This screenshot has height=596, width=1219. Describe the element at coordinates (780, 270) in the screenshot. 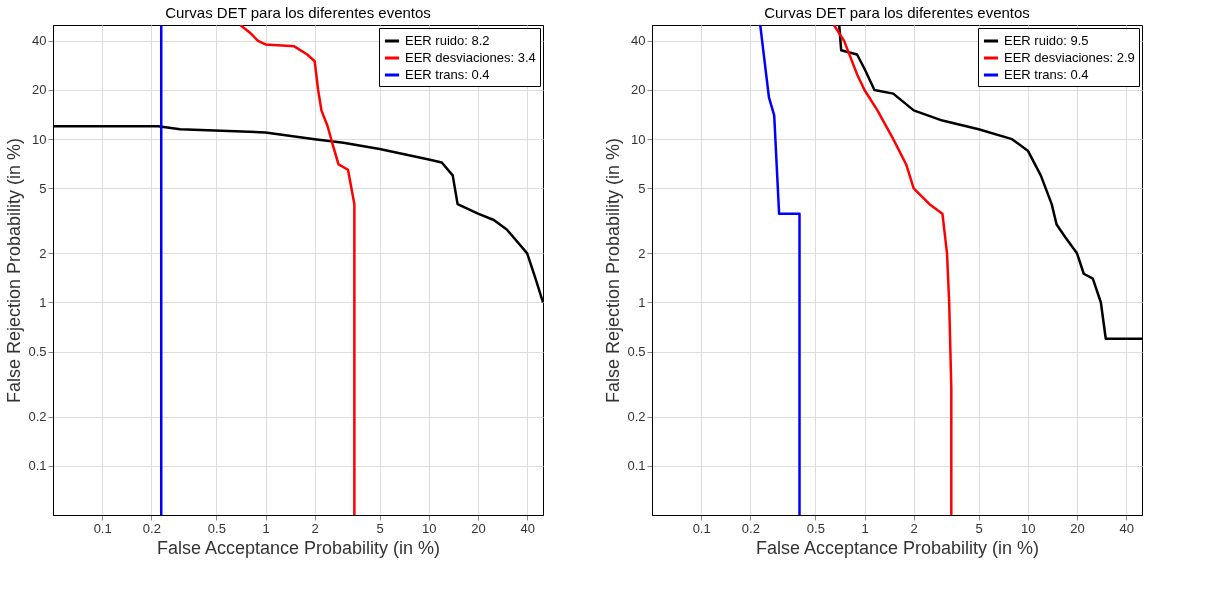

I see `line-series` at that location.